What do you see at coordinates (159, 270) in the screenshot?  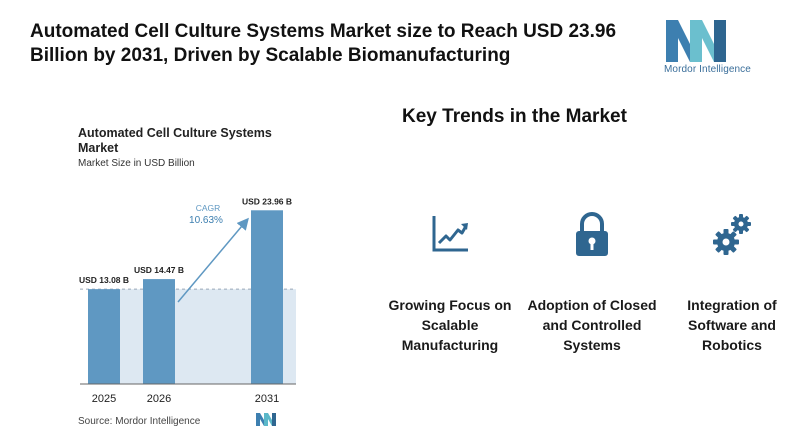 I see `bar-value-label: USD 14.47 B` at bounding box center [159, 270].